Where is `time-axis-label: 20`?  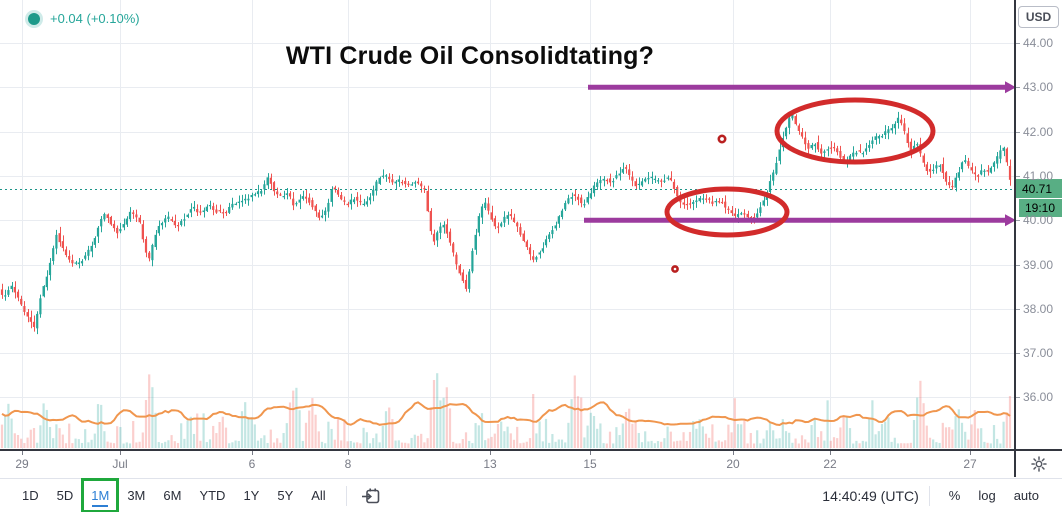 time-axis-label: 20 is located at coordinates (733, 464).